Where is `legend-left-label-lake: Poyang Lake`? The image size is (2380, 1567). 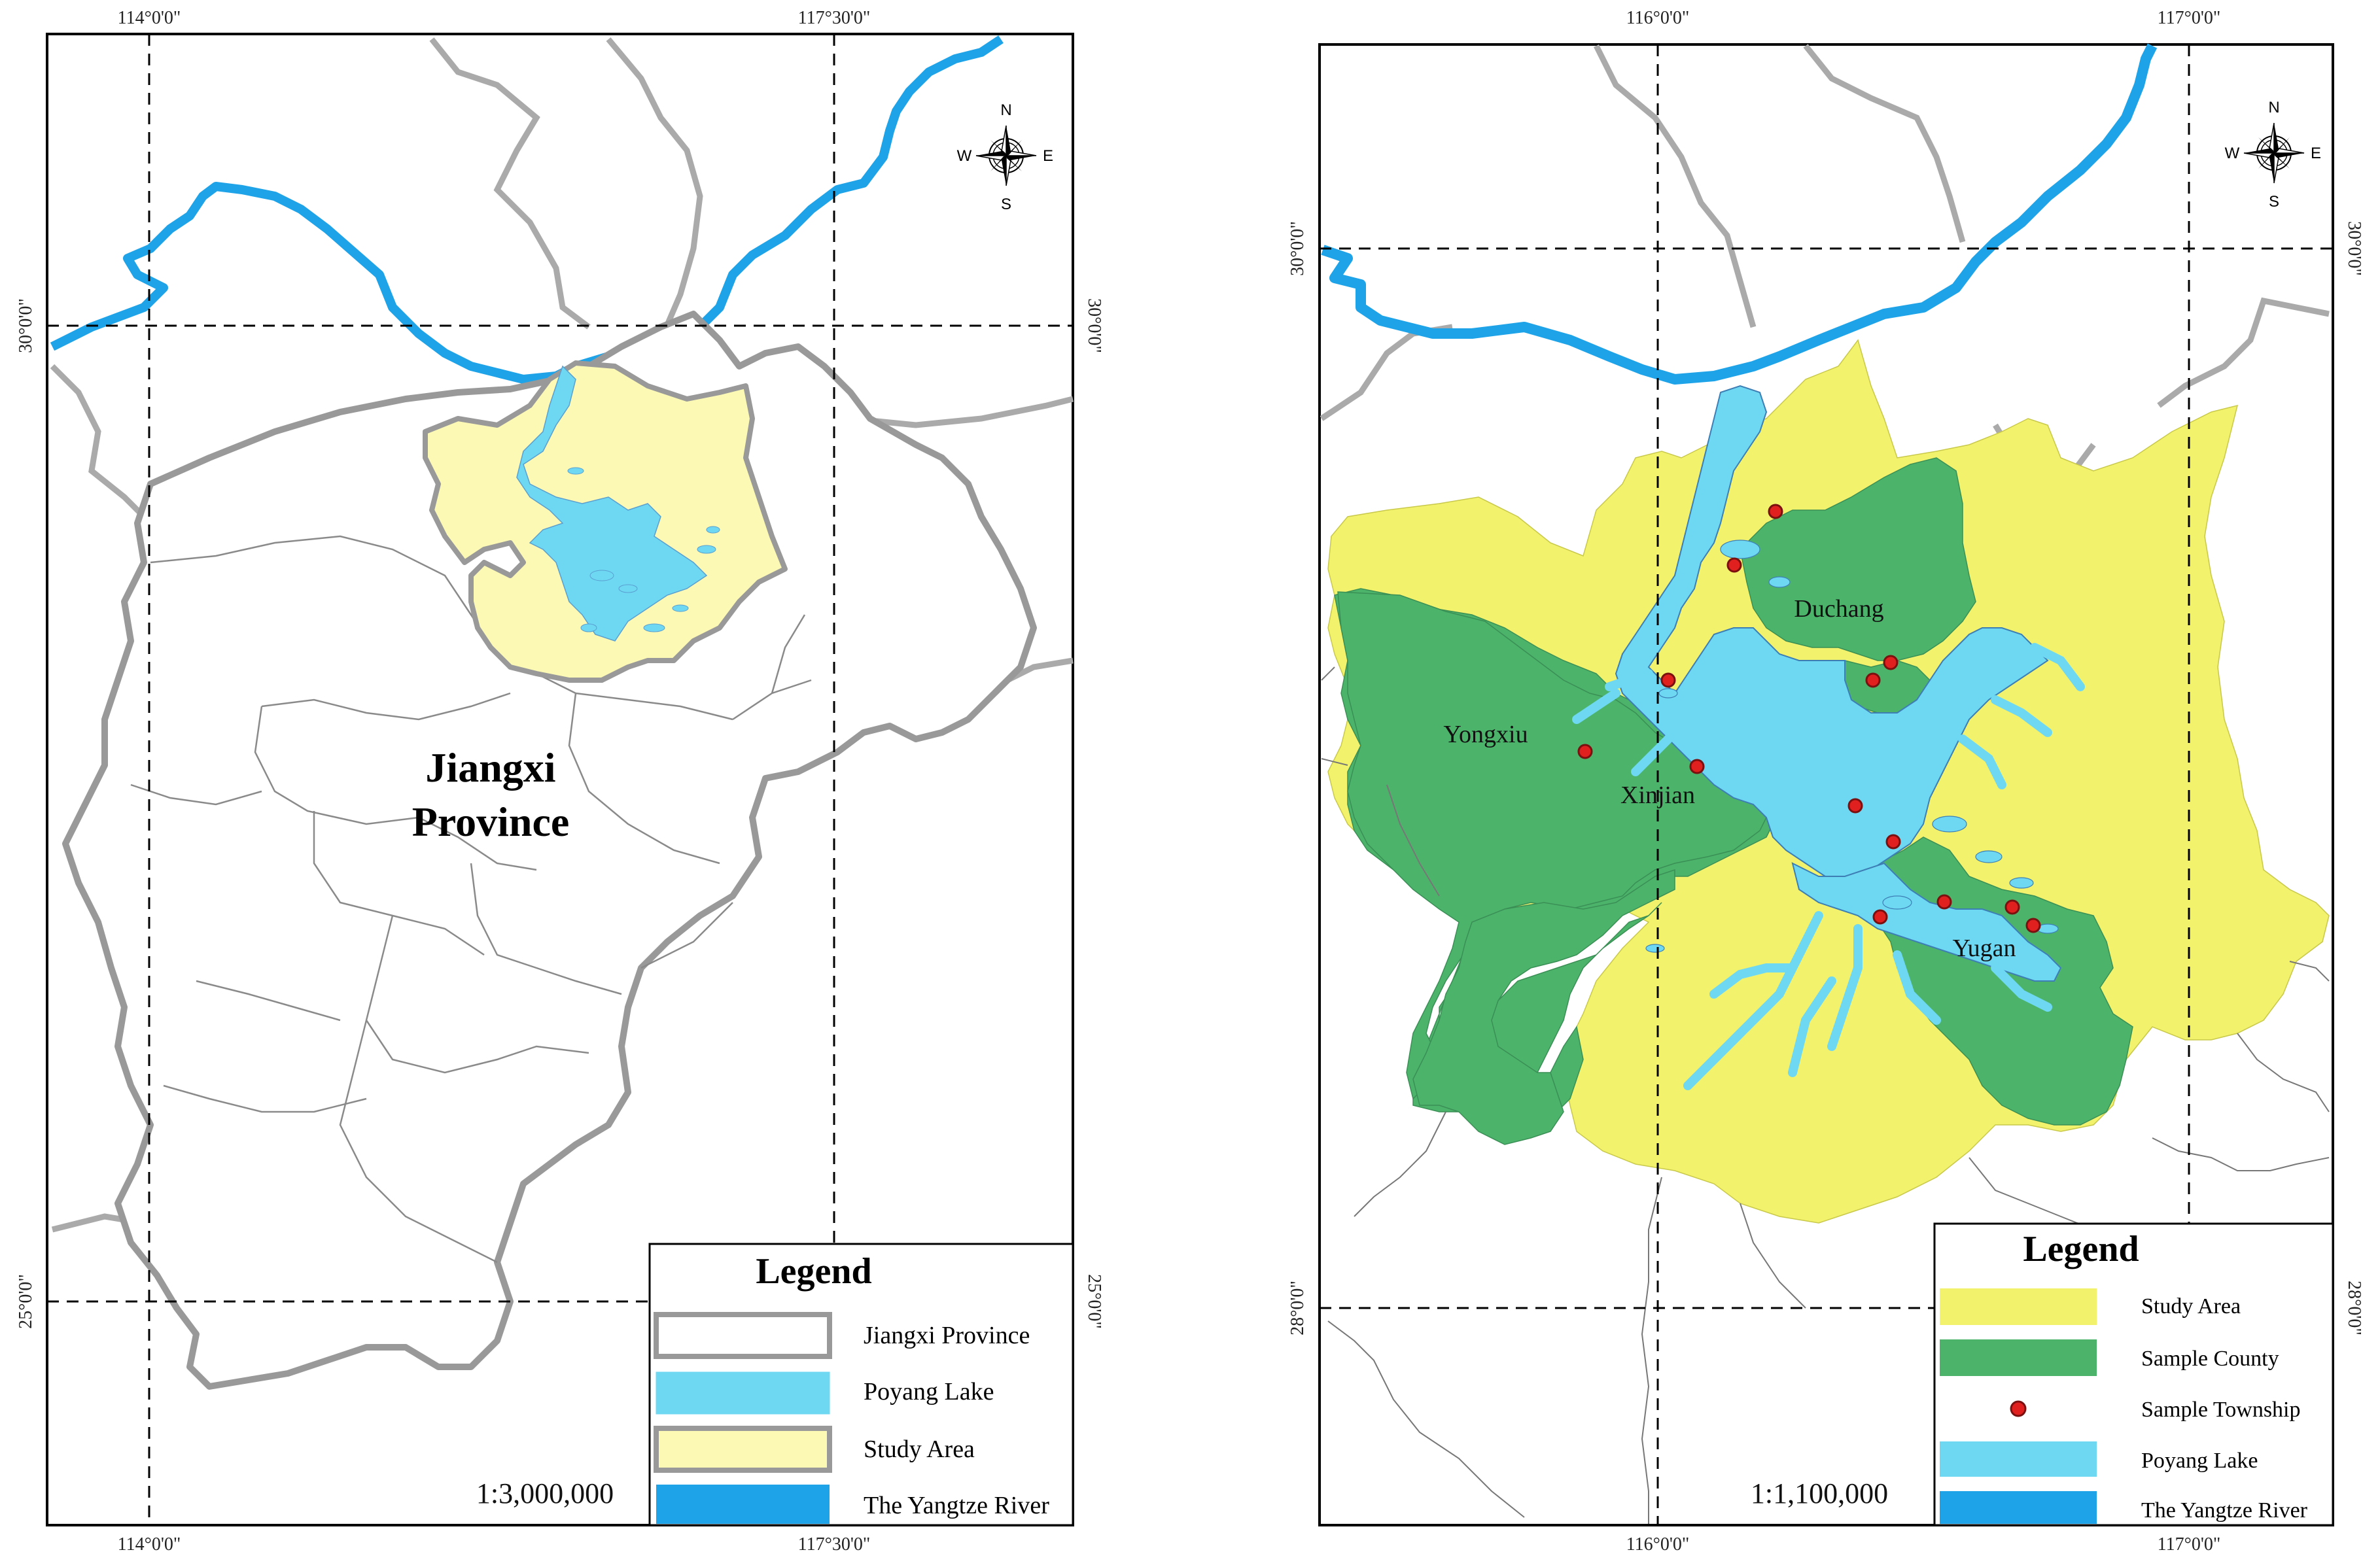
legend-left-label-lake: Poyang Lake is located at coordinates (929, 1392).